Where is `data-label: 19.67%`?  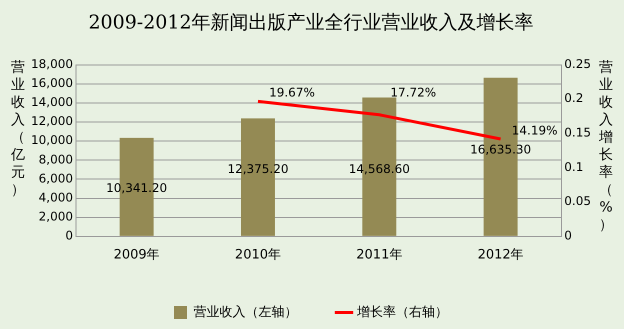
data-label: 19.67% is located at coordinates (292, 93).